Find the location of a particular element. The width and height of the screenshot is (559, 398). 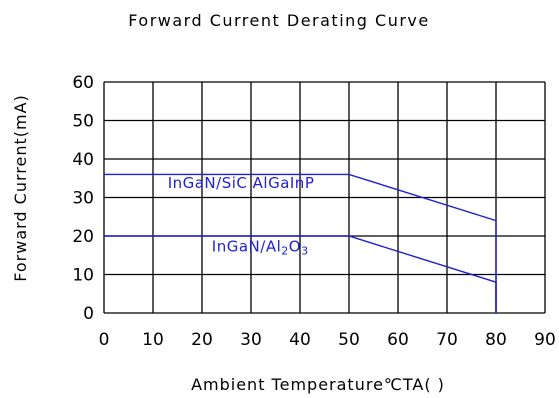

y-tick-label-6: 60 is located at coordinates (83, 83).